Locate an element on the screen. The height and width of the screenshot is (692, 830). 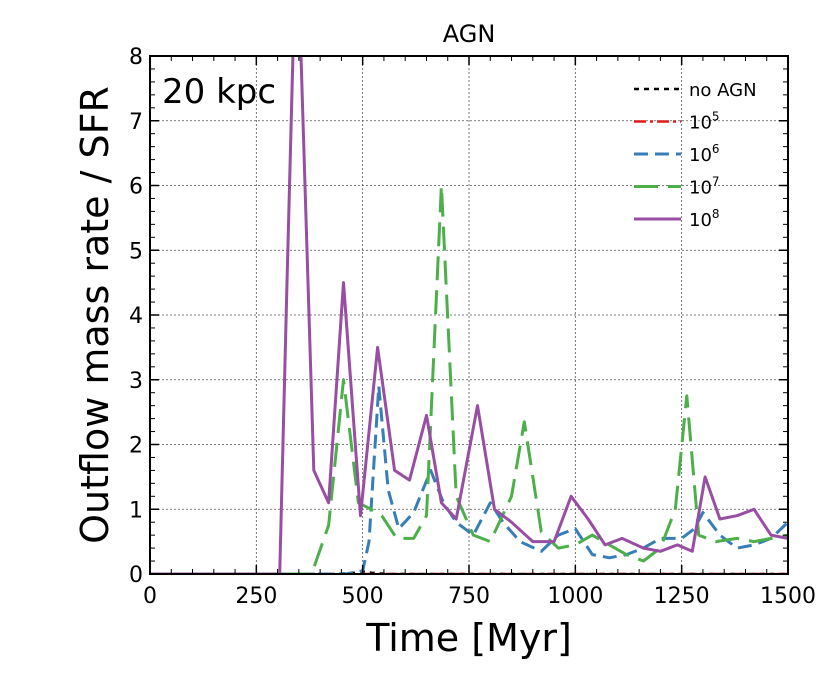
y-tick-label: 3 is located at coordinates (136, 381).